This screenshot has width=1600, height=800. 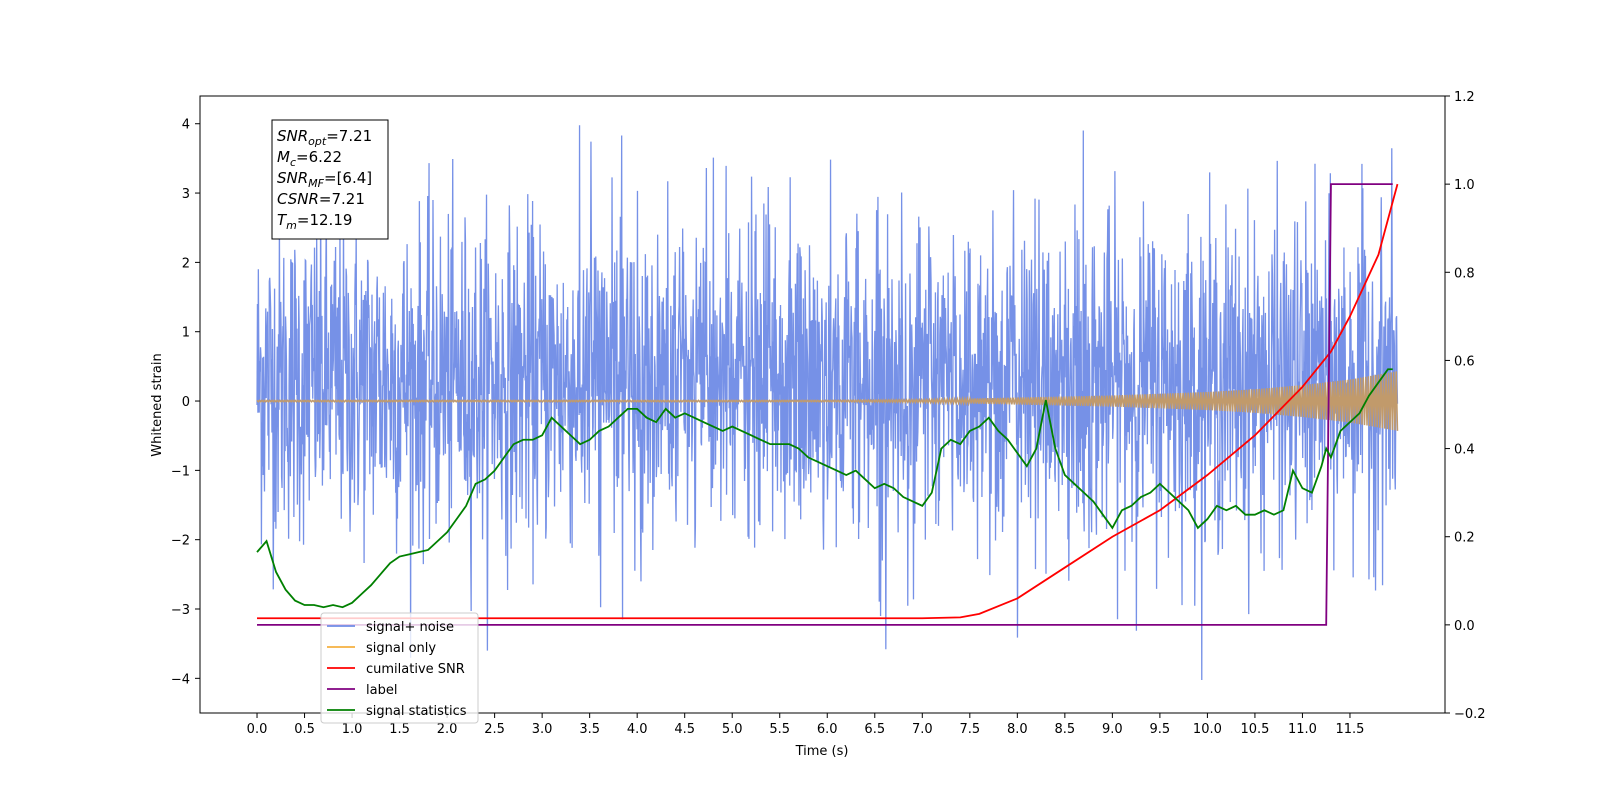 I want to click on x-tick-label: 11.5, so click(x=1349, y=729).